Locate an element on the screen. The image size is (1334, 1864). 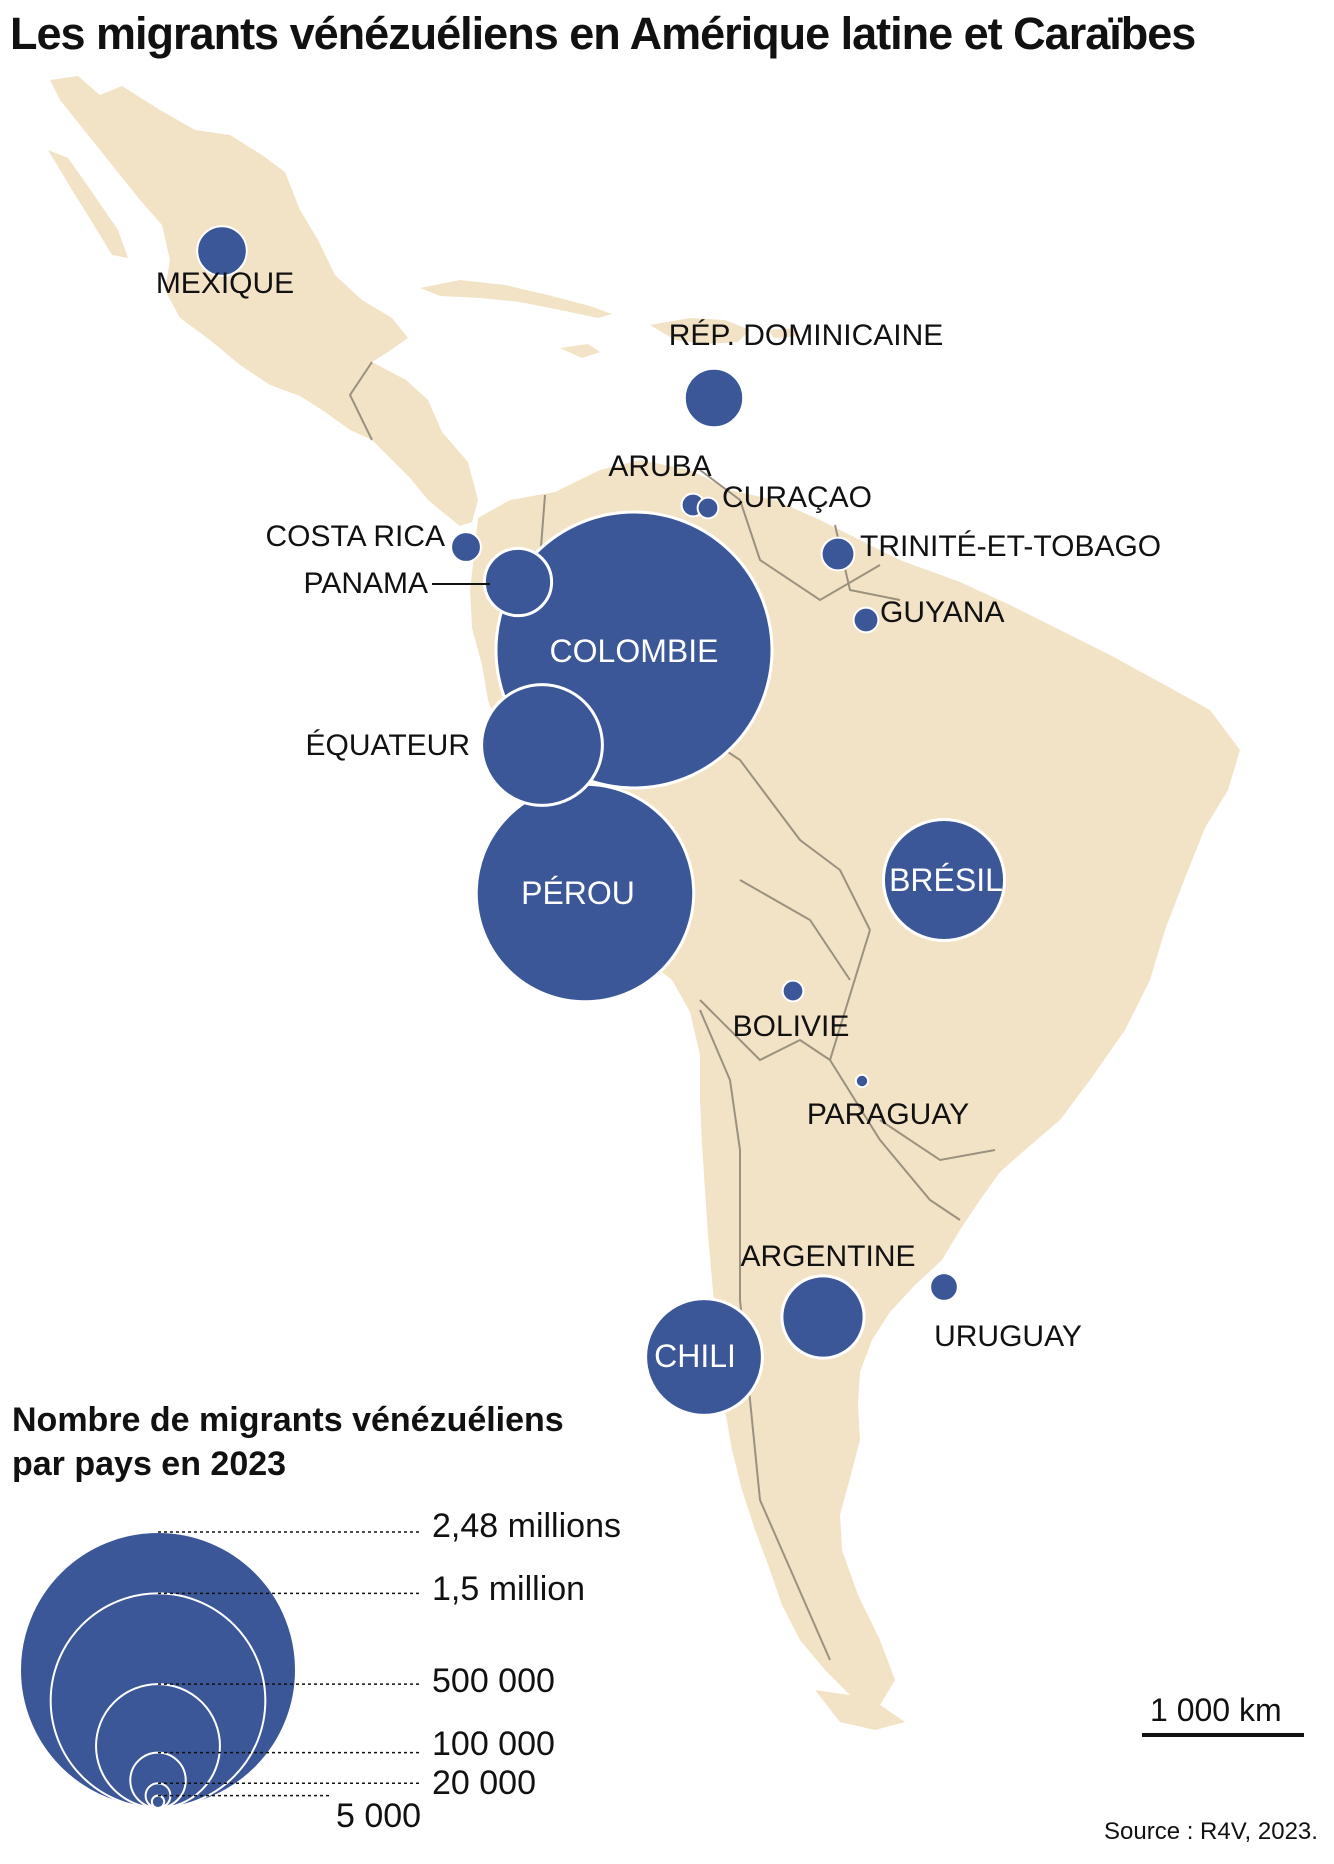
legend-label: 500 000 is located at coordinates (493, 1681).